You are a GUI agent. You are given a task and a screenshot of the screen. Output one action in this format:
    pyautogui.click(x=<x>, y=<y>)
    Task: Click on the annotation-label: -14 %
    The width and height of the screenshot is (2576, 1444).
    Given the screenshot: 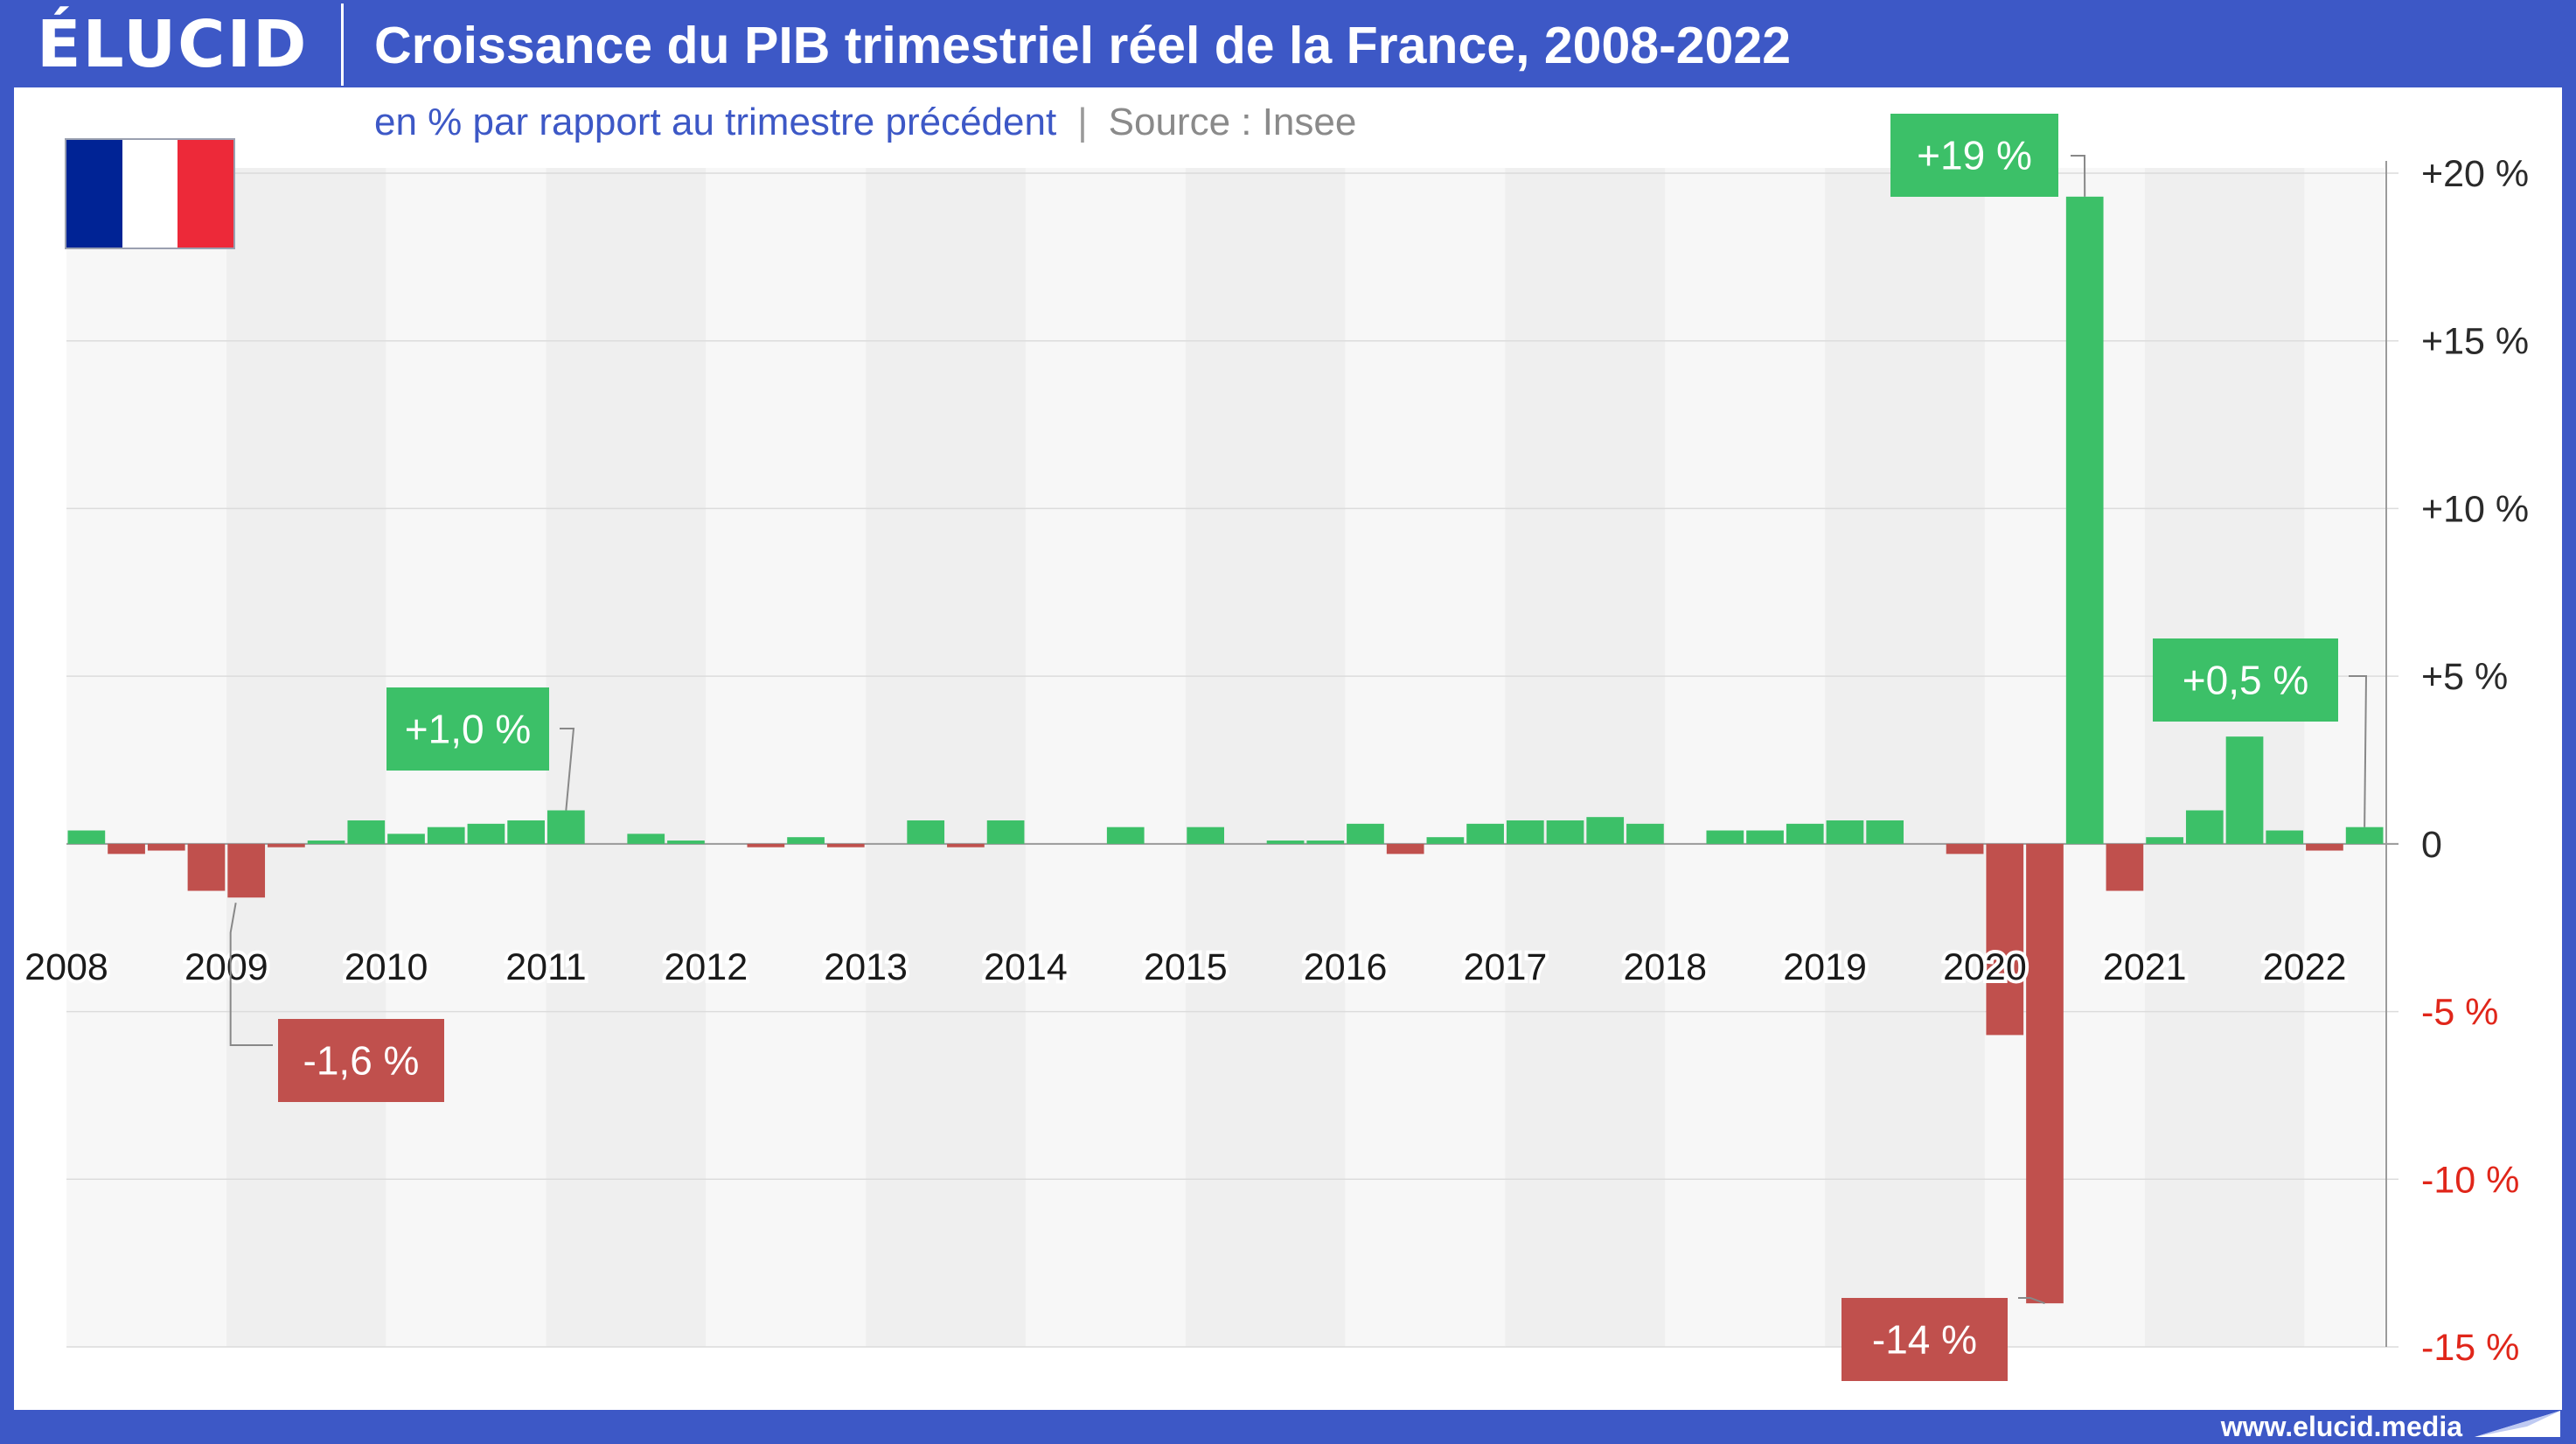 What is the action you would take?
    pyautogui.click(x=1924, y=1340)
    